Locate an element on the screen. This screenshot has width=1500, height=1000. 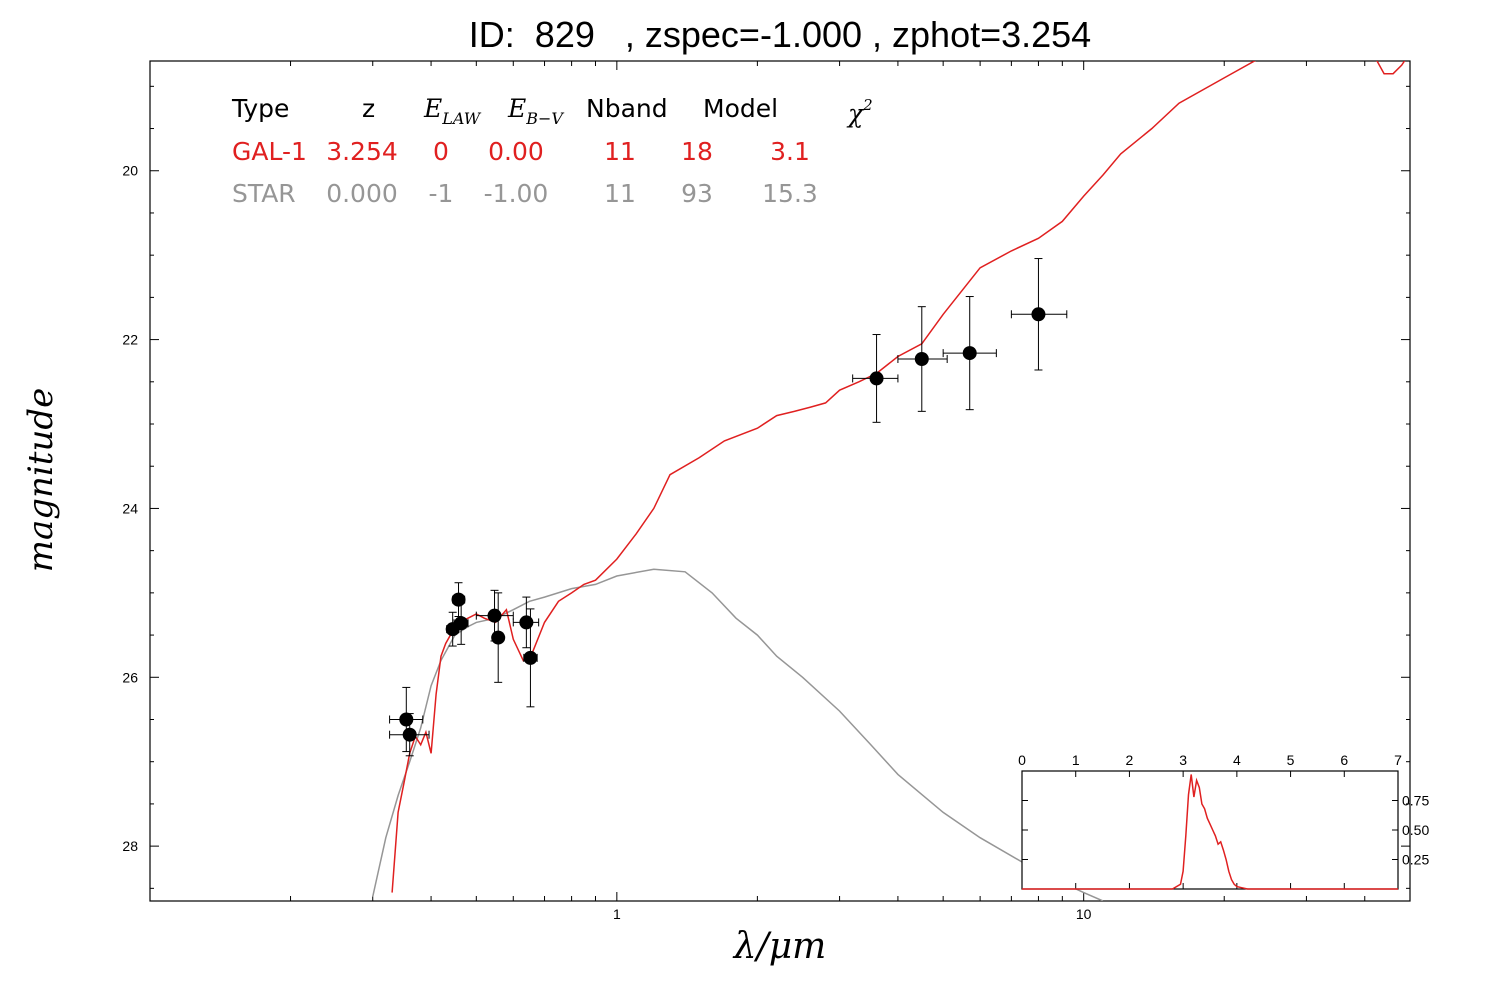
table-cell-type: STAR is located at coordinates (264, 193).